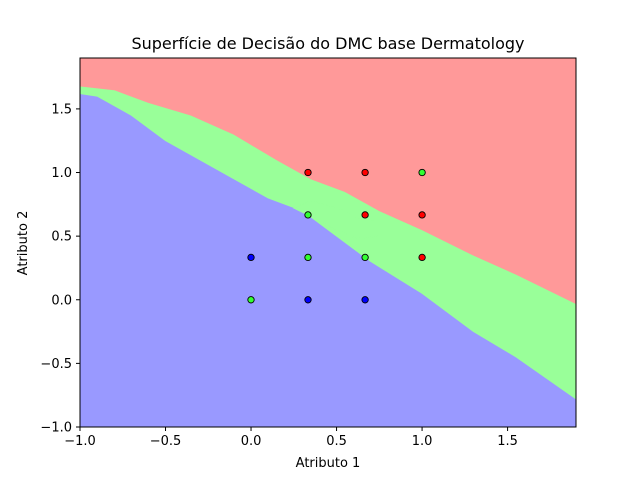  What do you see at coordinates (61, 300) in the screenshot?
I see `y-tick-label: 0.0` at bounding box center [61, 300].